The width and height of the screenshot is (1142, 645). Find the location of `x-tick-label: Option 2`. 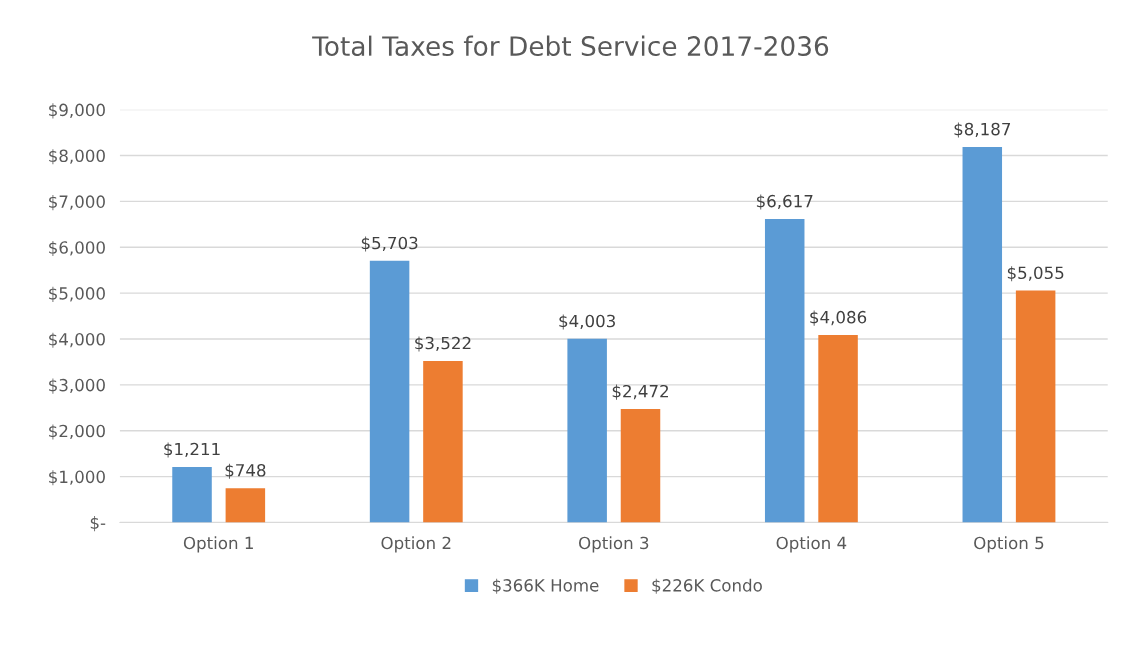

x-tick-label: Option 2 is located at coordinates (416, 544).